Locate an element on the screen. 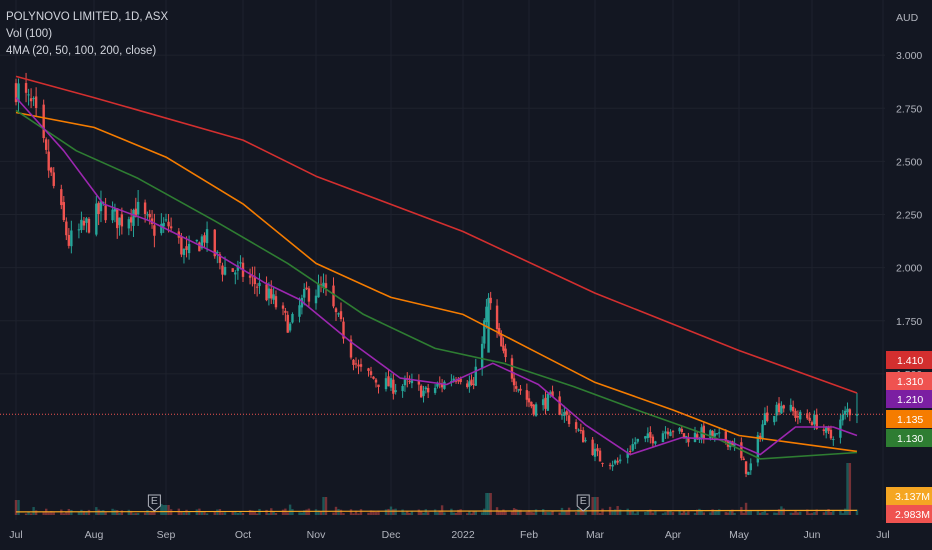 This screenshot has height=550, width=932. y-tick-label: 1.750 is located at coordinates (909, 322).